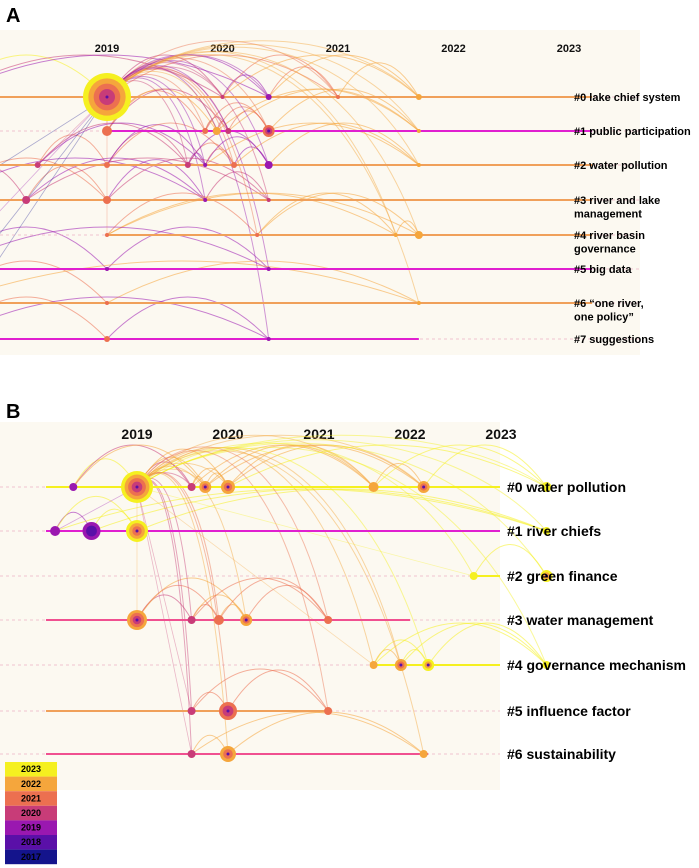 This screenshot has height=868, width=699. I want to click on svg-text: 2020, so click(31, 813).